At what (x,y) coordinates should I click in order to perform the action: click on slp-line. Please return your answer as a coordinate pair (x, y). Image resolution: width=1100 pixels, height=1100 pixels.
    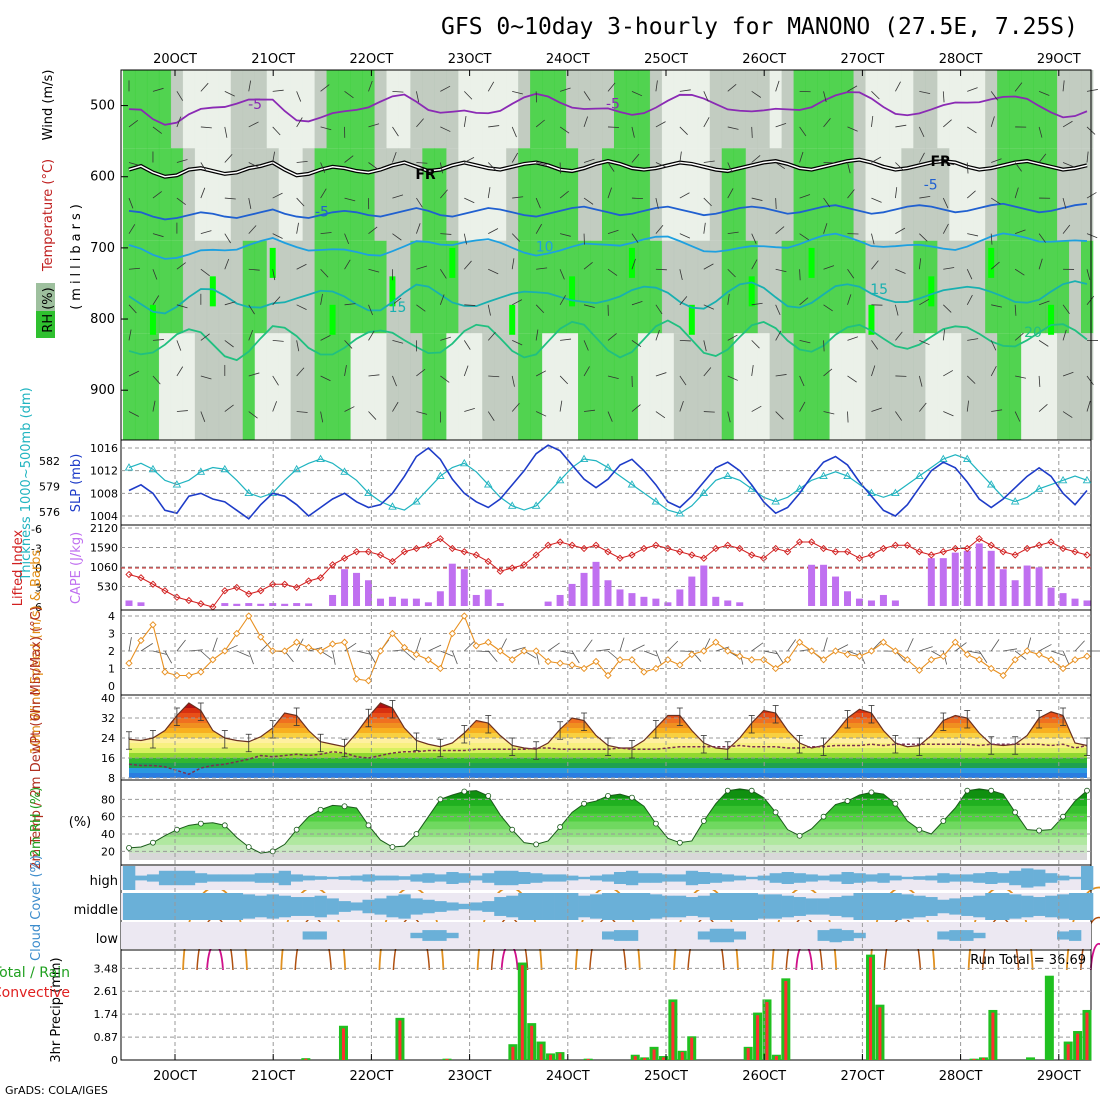
    Looking at the image, I should click on (608, 482).